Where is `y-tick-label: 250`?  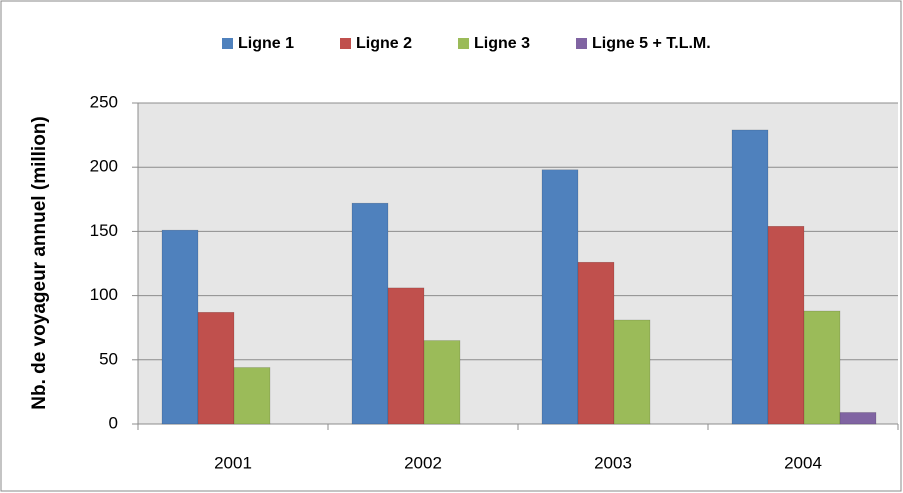
y-tick-label: 250 is located at coordinates (104, 101).